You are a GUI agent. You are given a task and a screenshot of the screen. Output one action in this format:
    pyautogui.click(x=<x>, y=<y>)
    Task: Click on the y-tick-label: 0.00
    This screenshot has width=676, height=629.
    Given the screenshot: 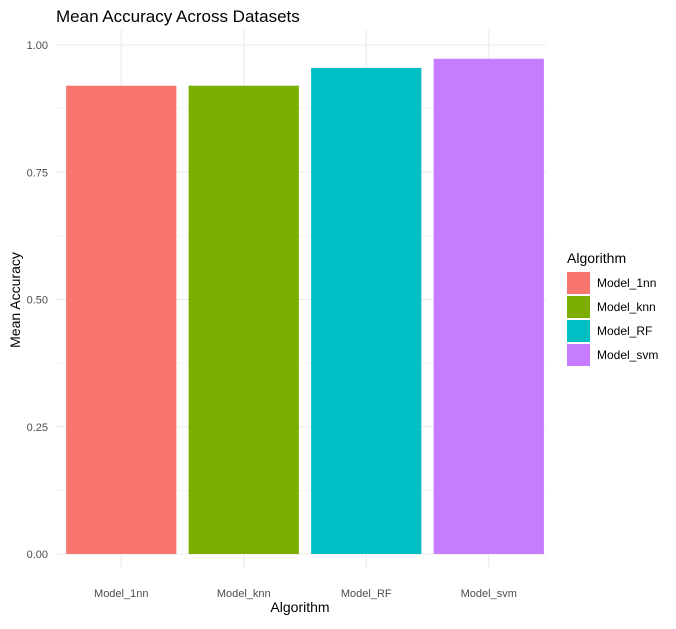 What is the action you would take?
    pyautogui.click(x=37, y=555)
    